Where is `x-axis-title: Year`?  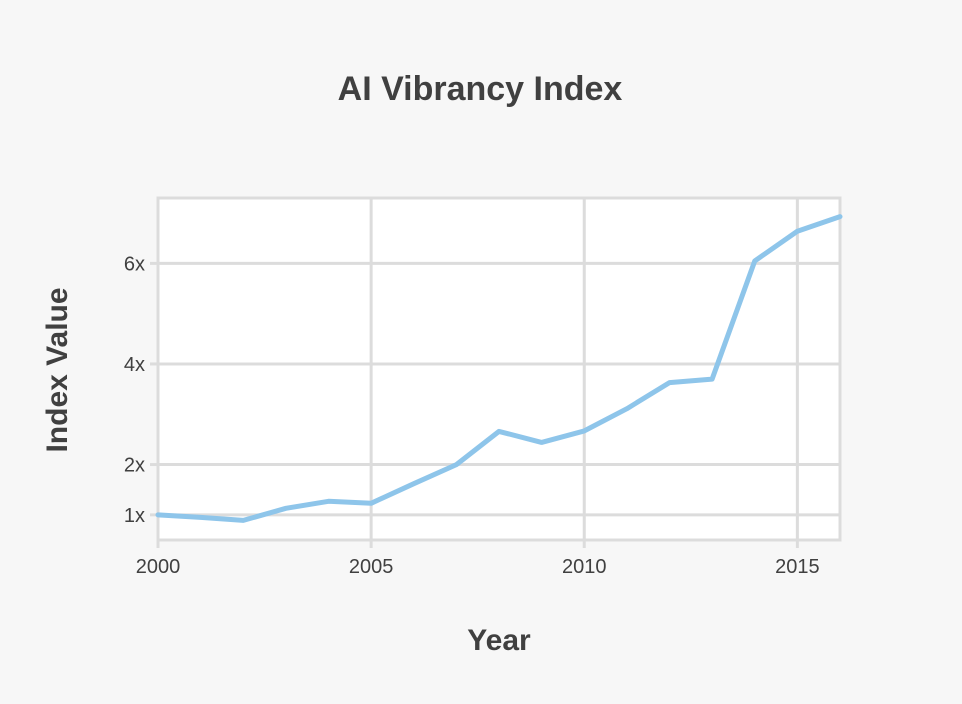 x-axis-title: Year is located at coordinates (499, 640).